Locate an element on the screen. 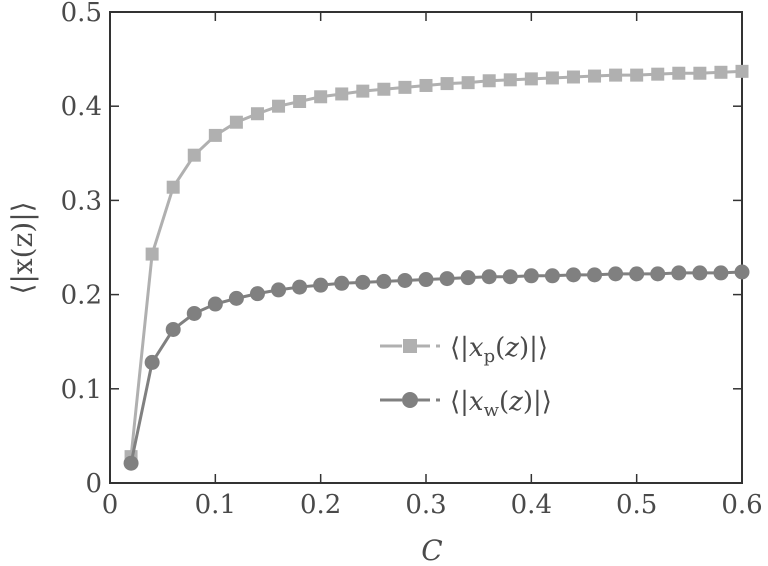 The image size is (768, 566). x-tick-label: 0.4 is located at coordinates (531, 505).